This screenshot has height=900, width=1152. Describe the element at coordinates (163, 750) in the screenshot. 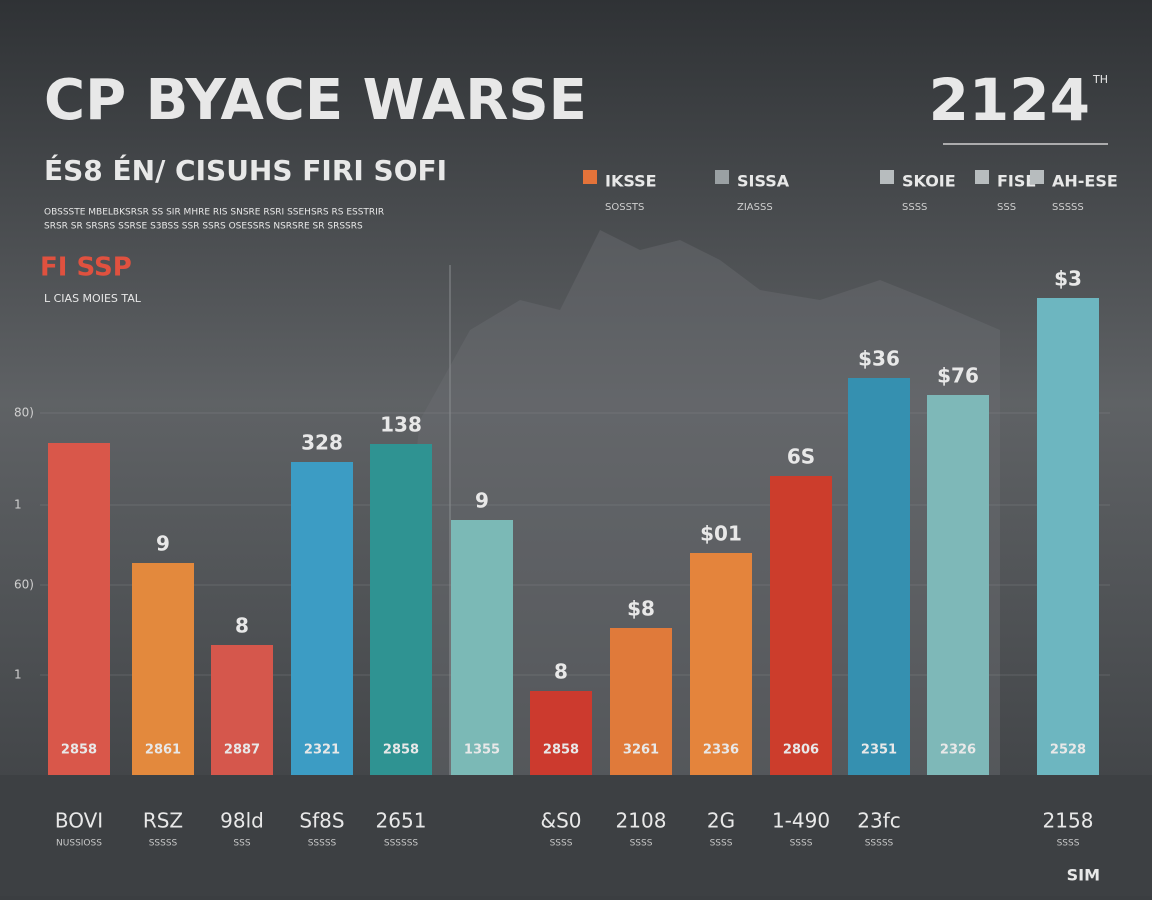

I see `inner-label: 2861` at that location.